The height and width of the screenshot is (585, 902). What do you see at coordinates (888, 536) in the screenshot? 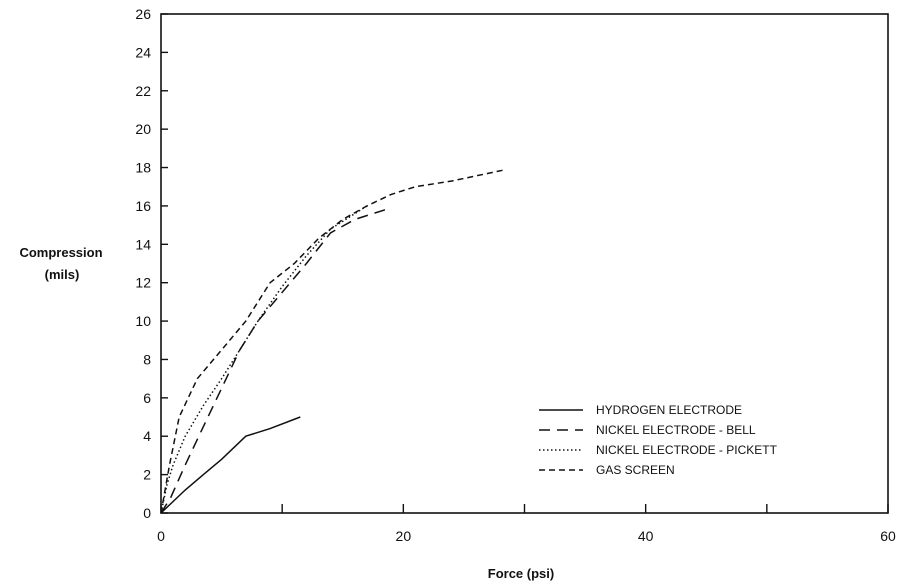
I see `x-tick-label: 60` at bounding box center [888, 536].